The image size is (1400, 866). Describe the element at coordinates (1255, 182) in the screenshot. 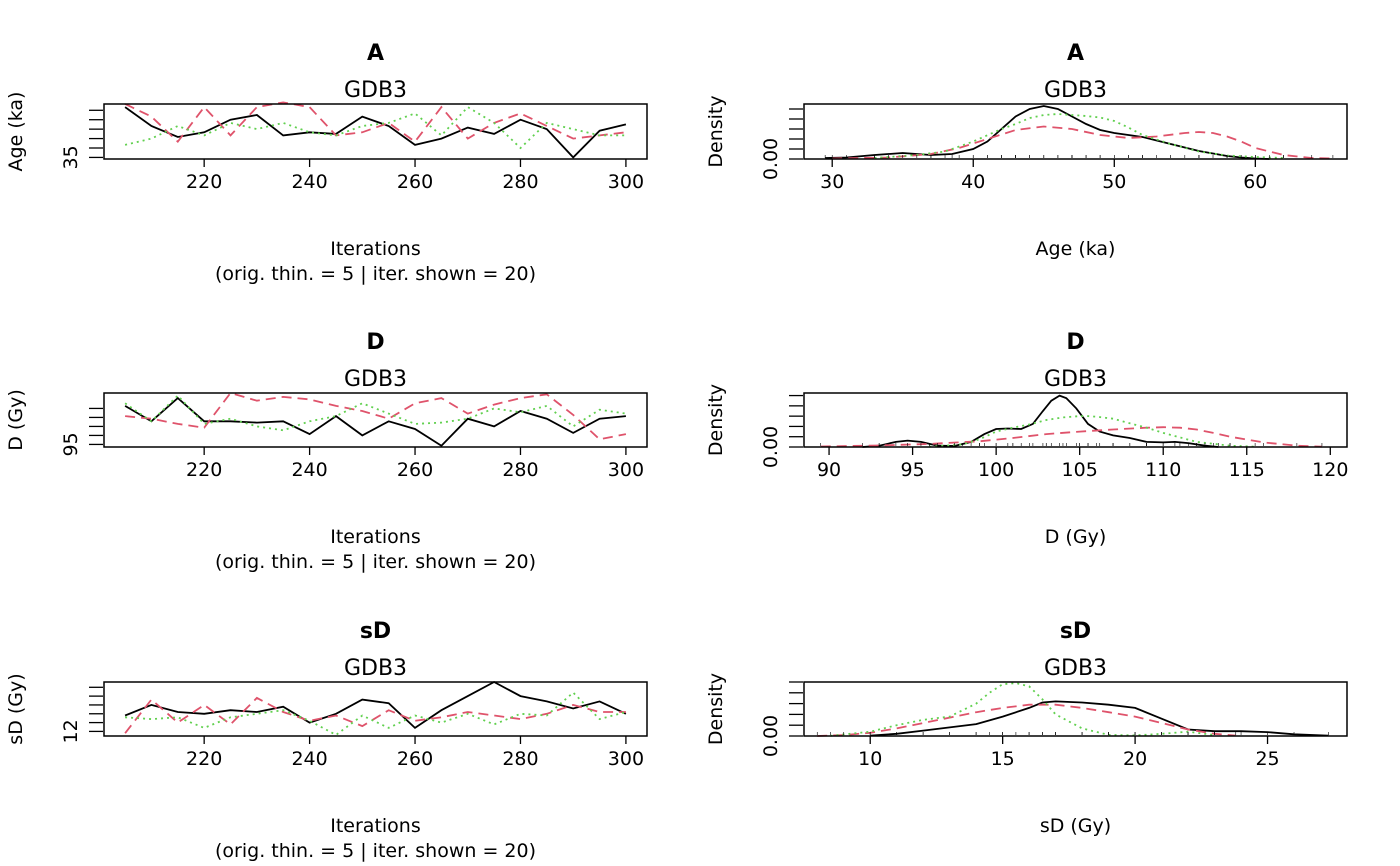

I see `x-tick-label: 60` at that location.